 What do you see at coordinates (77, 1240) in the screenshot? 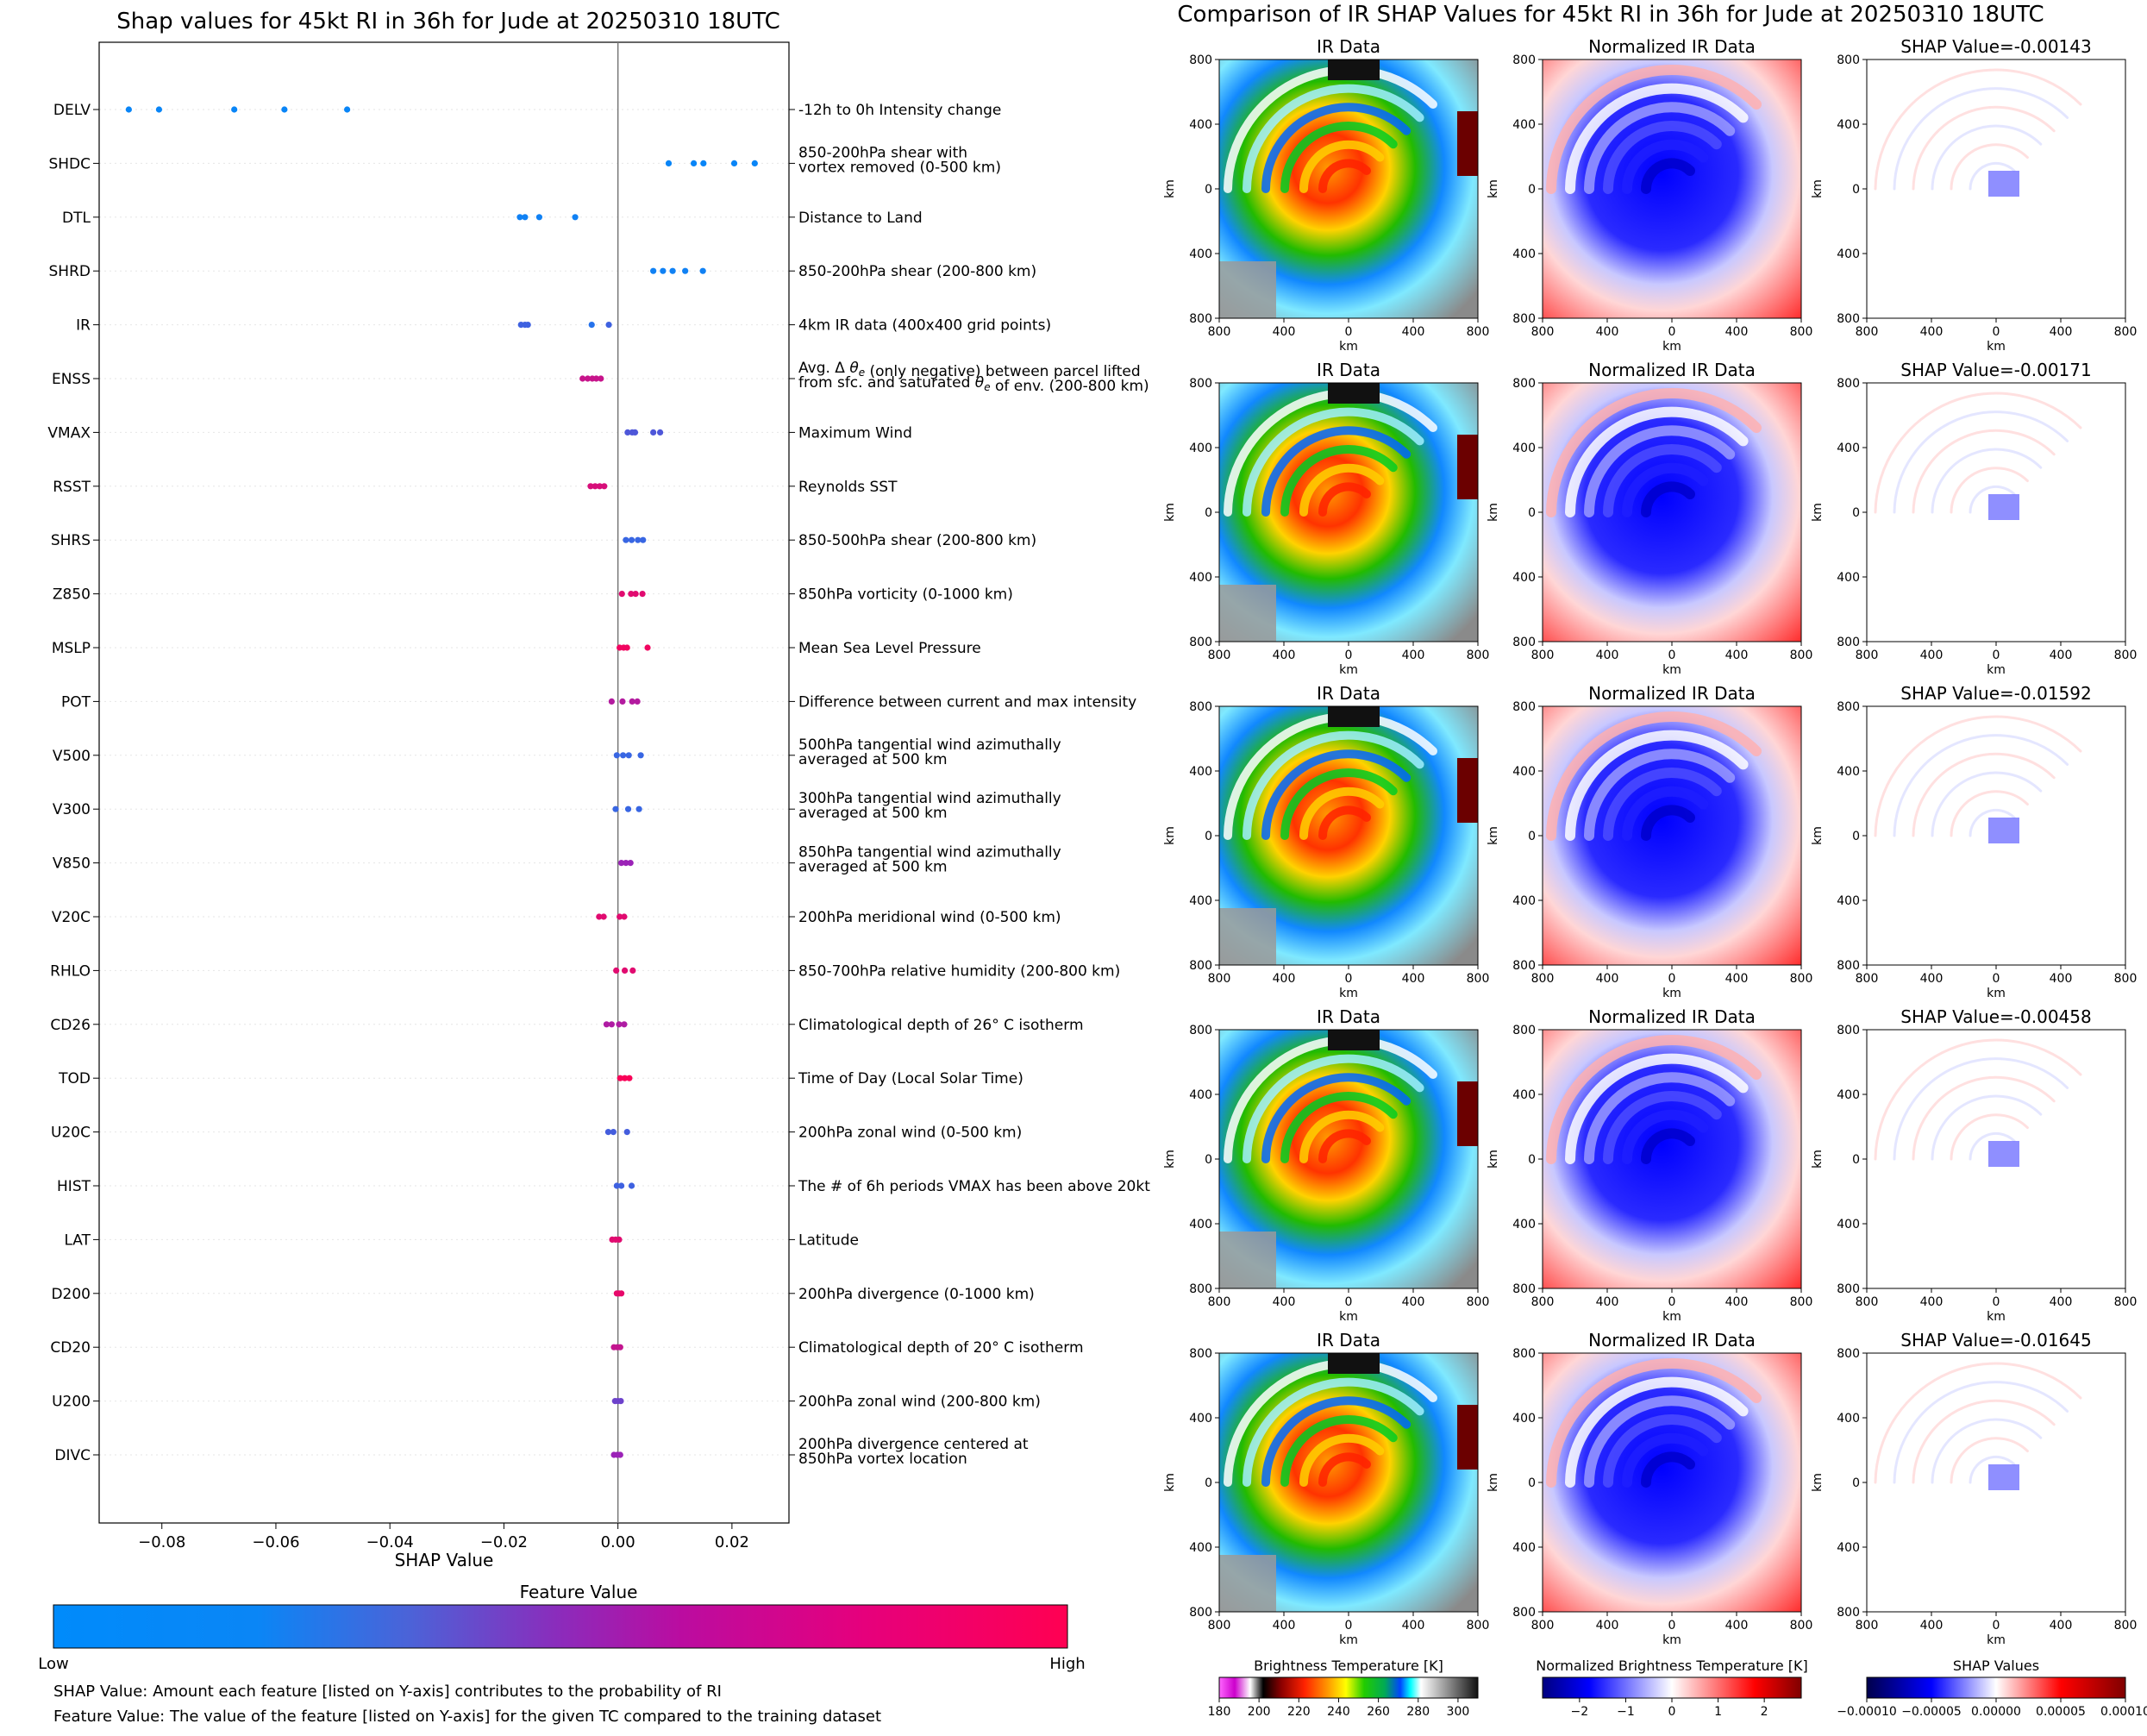
I see `feature-label-lat: LAT` at bounding box center [77, 1240].